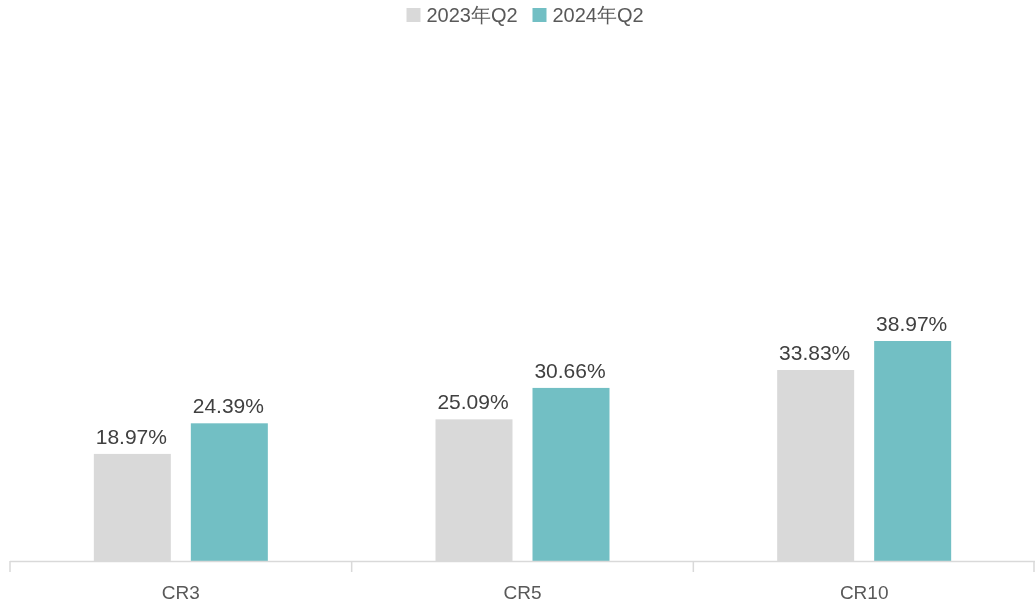  What do you see at coordinates (815, 353) in the screenshot?
I see `data-label: 33.83%` at bounding box center [815, 353].